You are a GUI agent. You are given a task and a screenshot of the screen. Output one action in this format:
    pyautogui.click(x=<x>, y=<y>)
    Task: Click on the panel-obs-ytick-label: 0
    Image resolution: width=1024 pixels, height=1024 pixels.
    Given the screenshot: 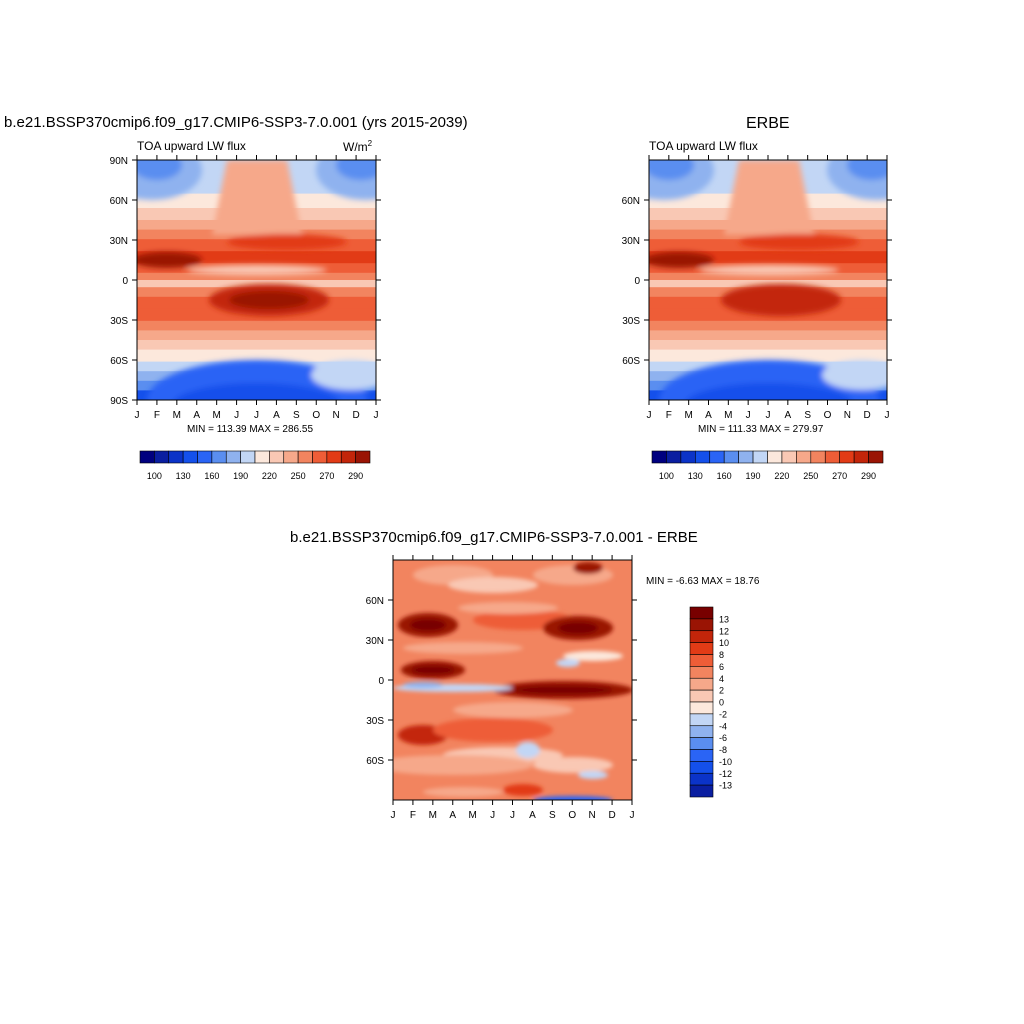 What is the action you would take?
    pyautogui.click(x=637, y=281)
    